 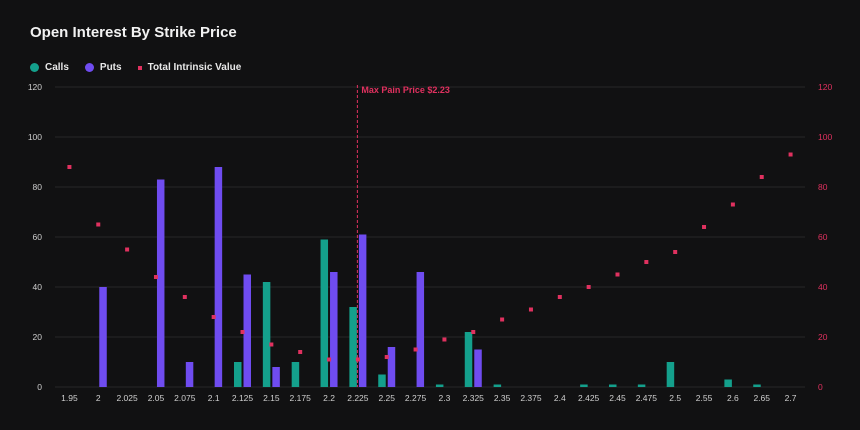 I want to click on x-tick-label: 2.075, so click(x=185, y=398).